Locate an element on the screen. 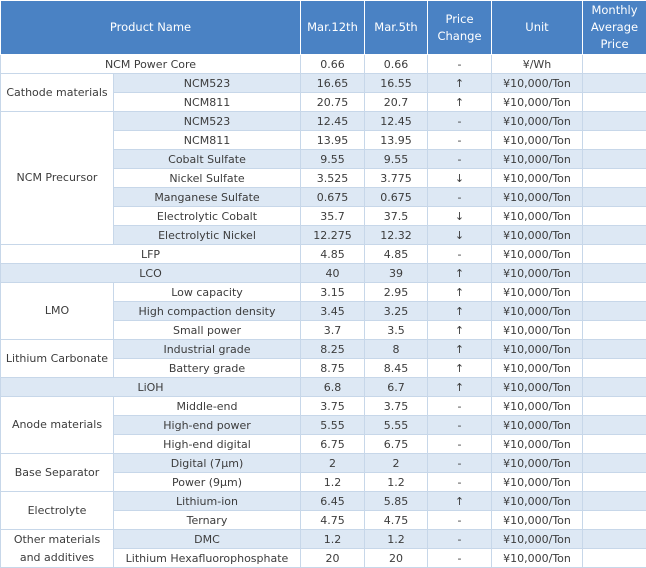  mar12-price-cell: 3.45 is located at coordinates (333, 311).